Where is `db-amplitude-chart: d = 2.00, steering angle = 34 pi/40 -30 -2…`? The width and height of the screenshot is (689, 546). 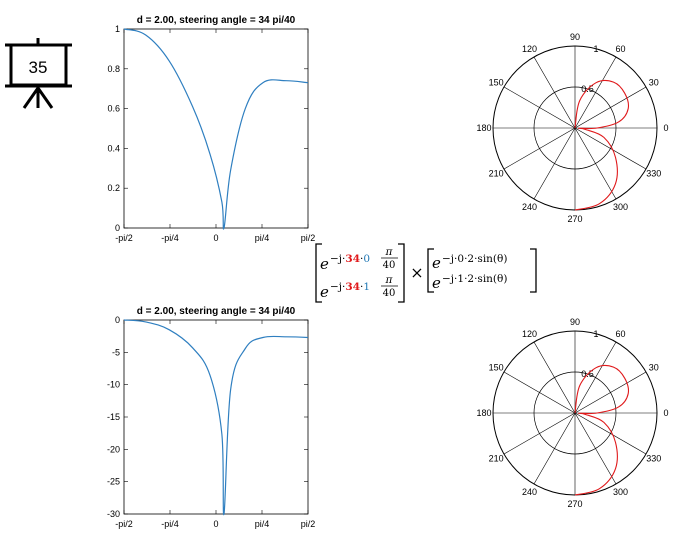
db-amplitude-chart: d = 2.00, steering angle = 34 pi/40 -30 -2… is located at coordinates (211, 417).